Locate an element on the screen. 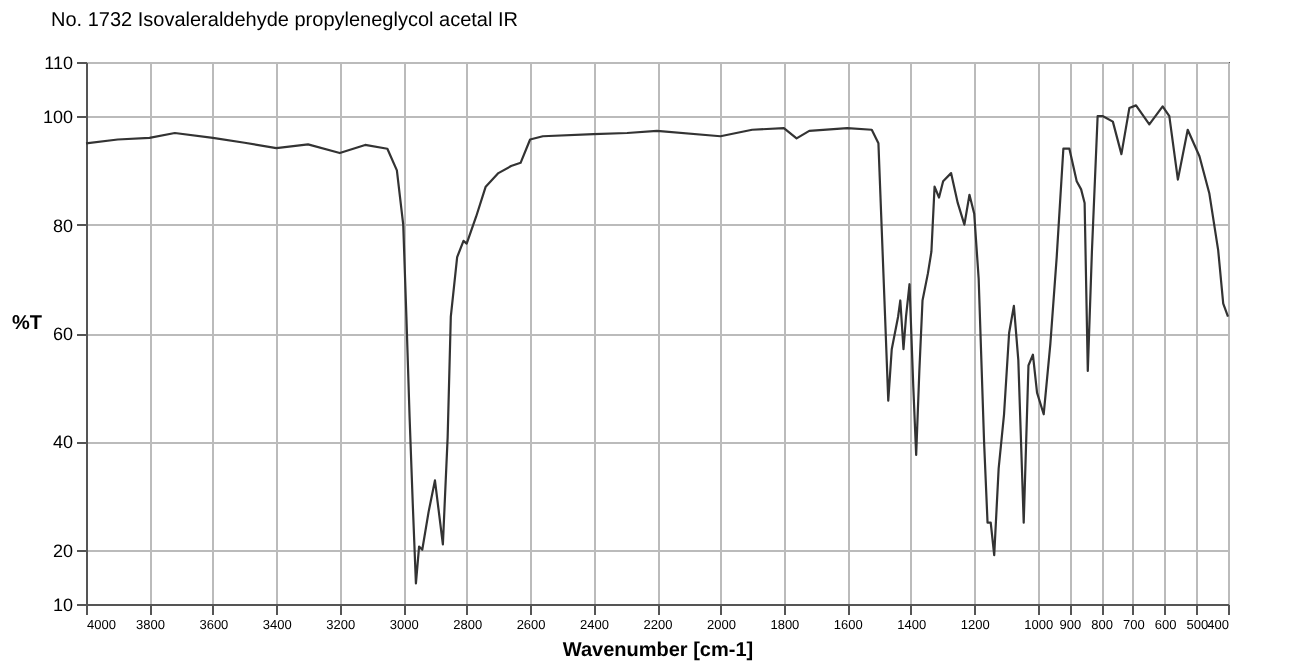  y-tick-label: 10 is located at coordinates (62, 605).